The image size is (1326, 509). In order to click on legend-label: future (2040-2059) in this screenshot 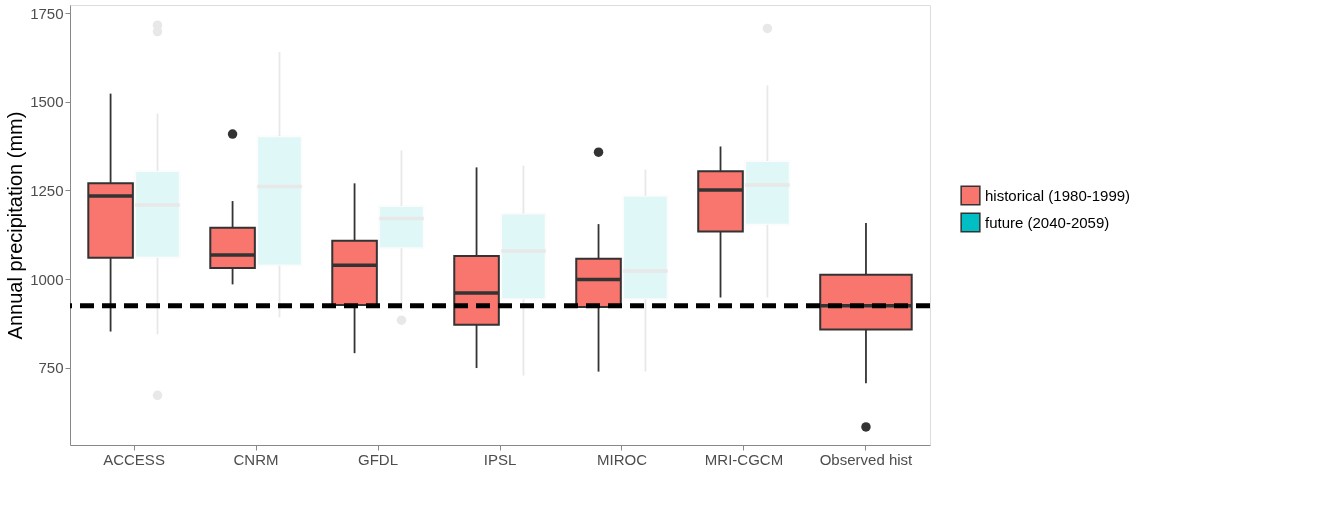, I will do `click(1047, 222)`.